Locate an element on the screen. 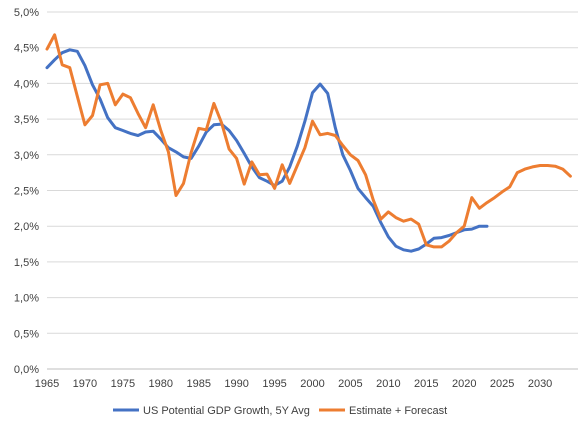  x-tick-label: 2010 is located at coordinates (388, 384).